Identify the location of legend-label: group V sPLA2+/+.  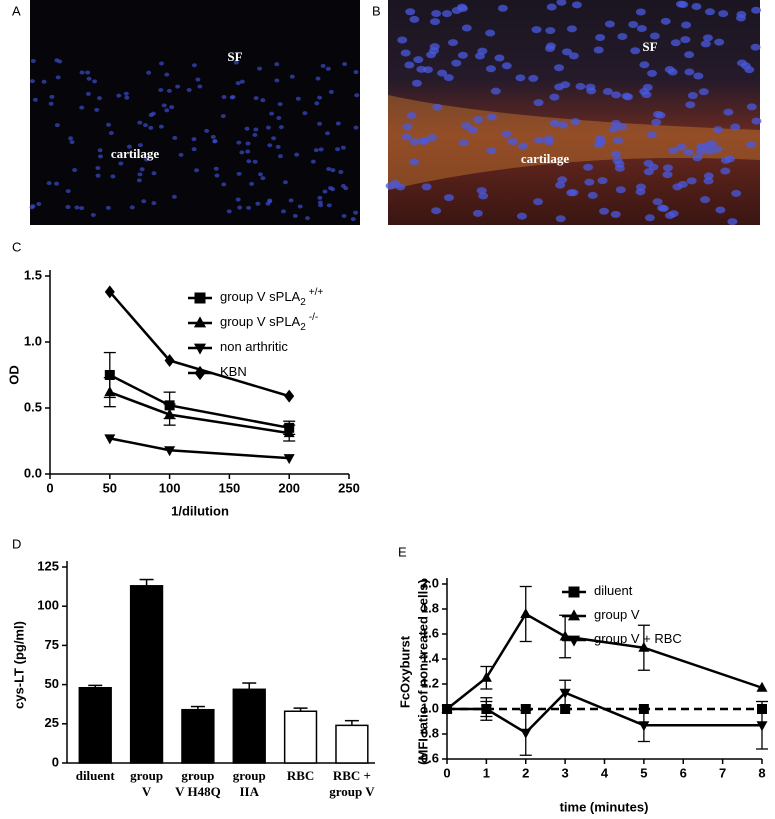
(271, 297).